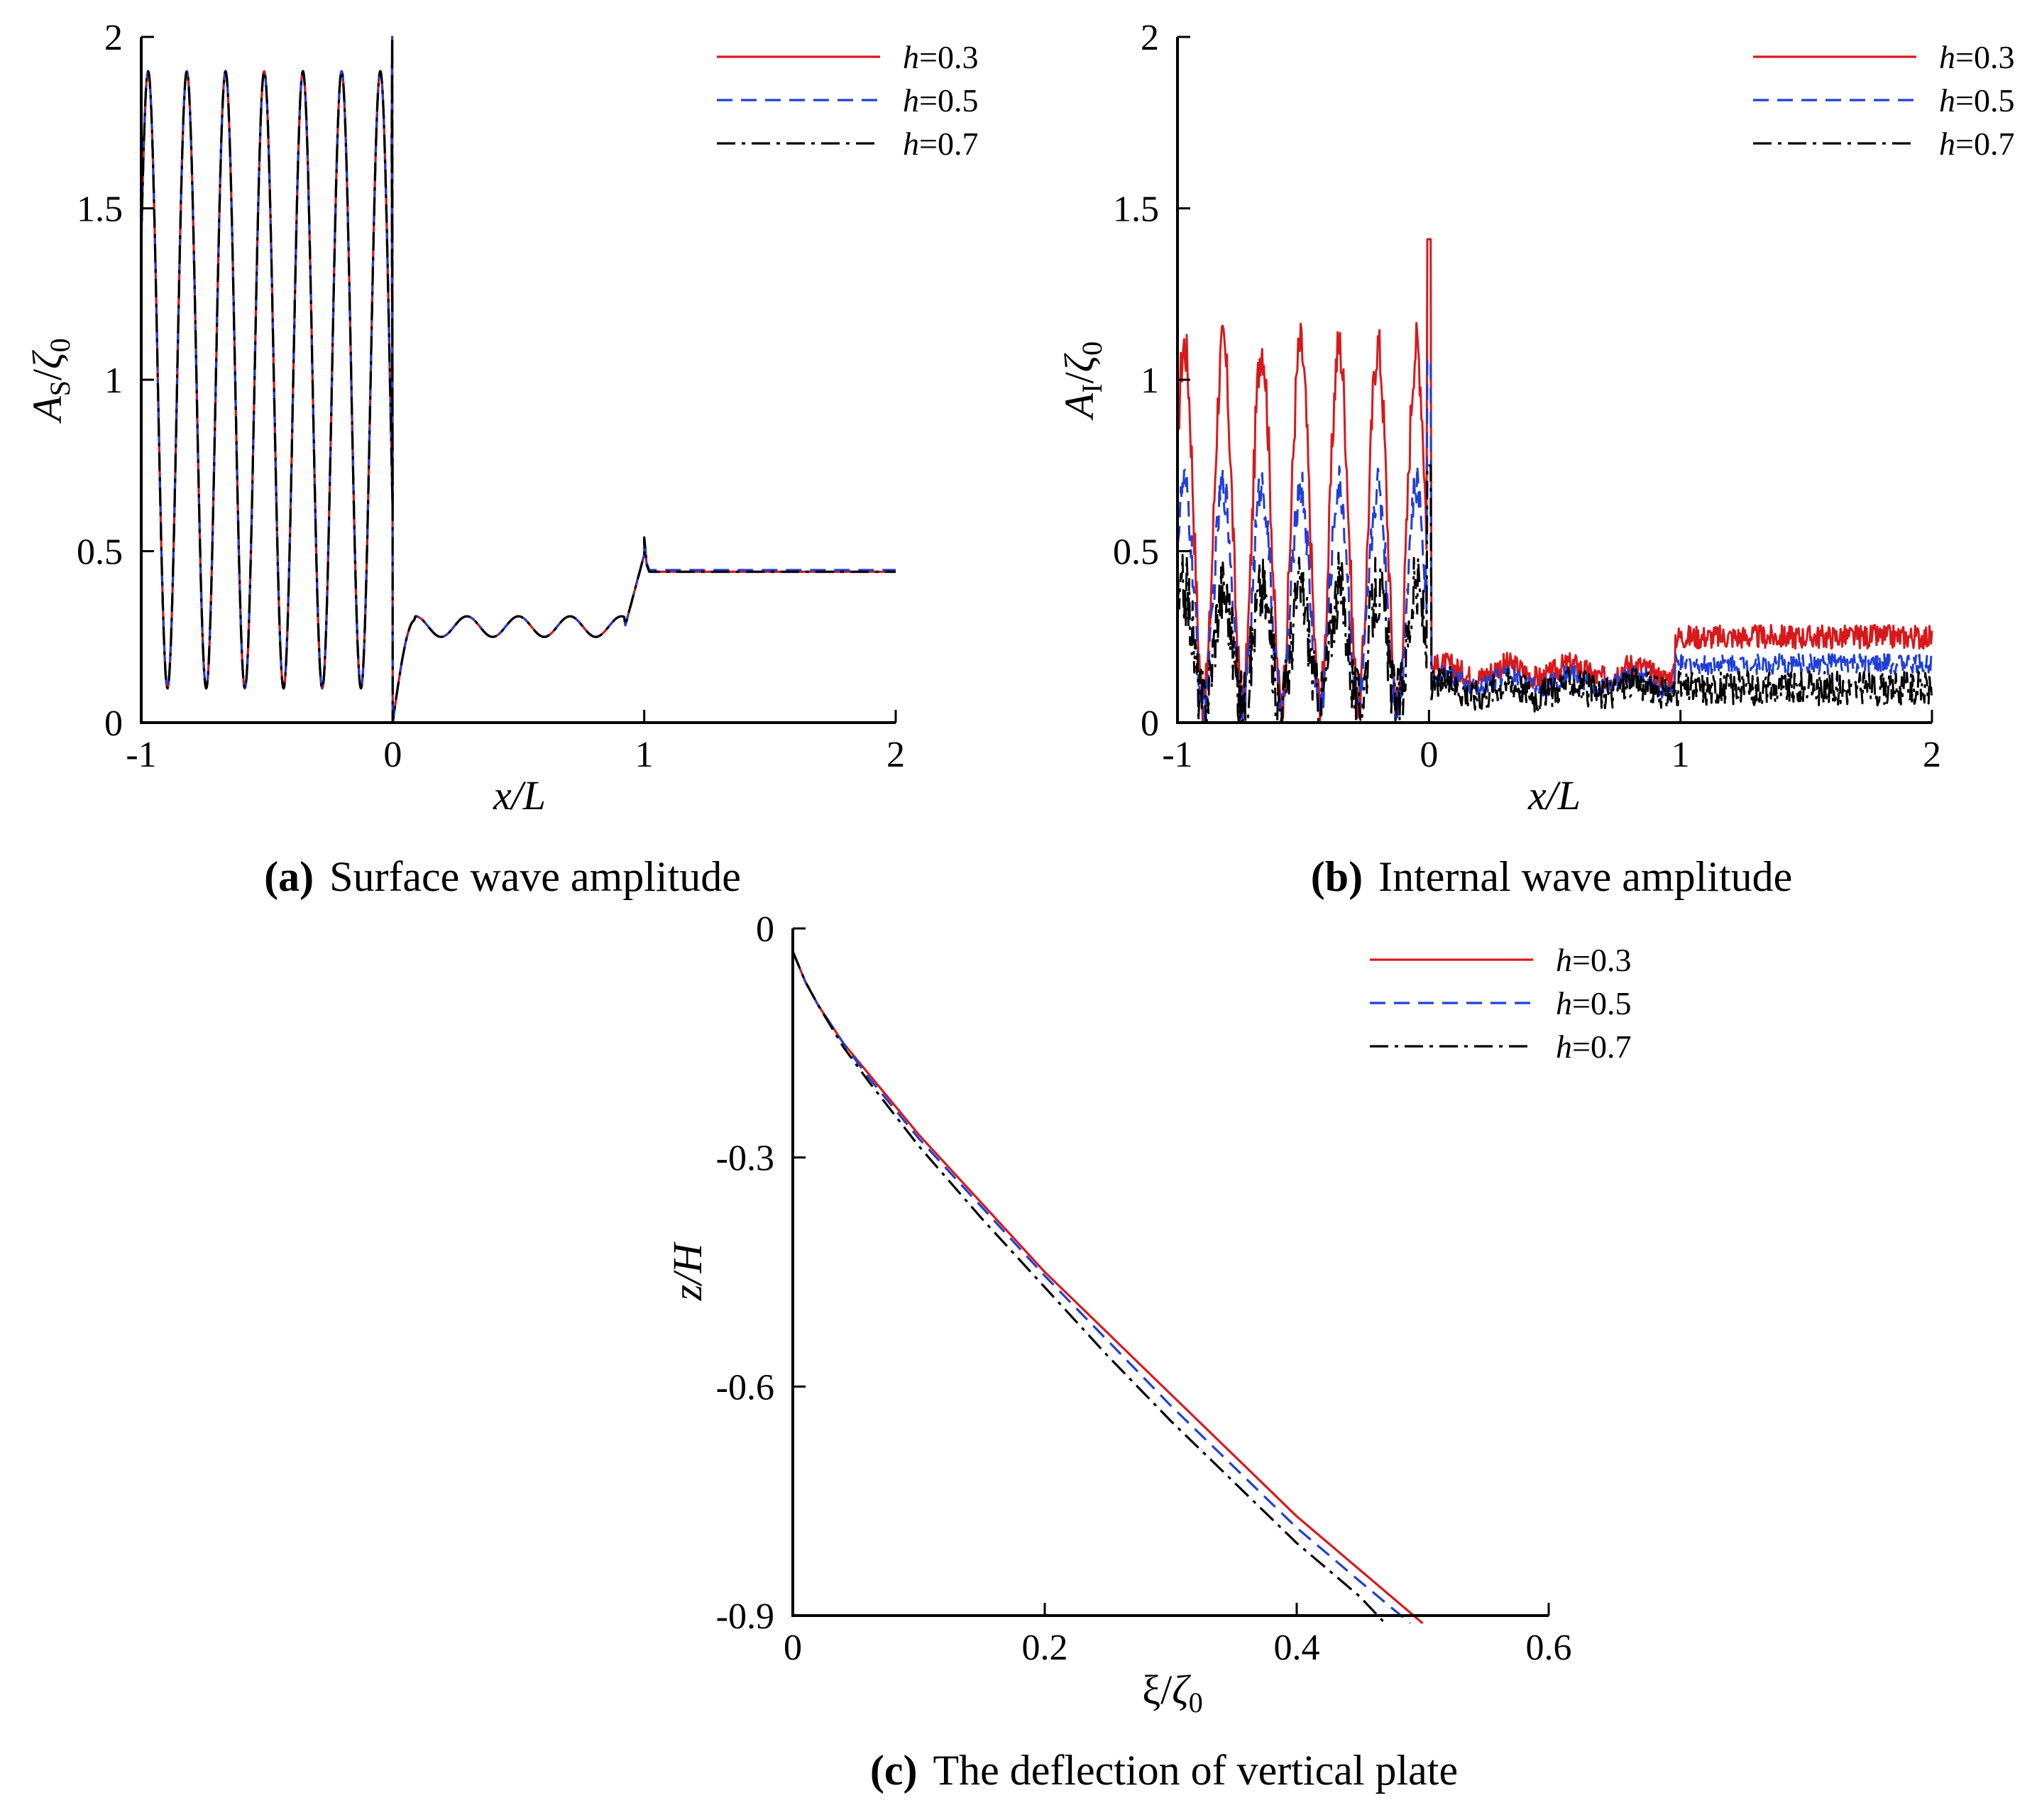  Describe the element at coordinates (289, 877) in the screenshot. I see `panel-a-caption-letter: (a)` at that location.